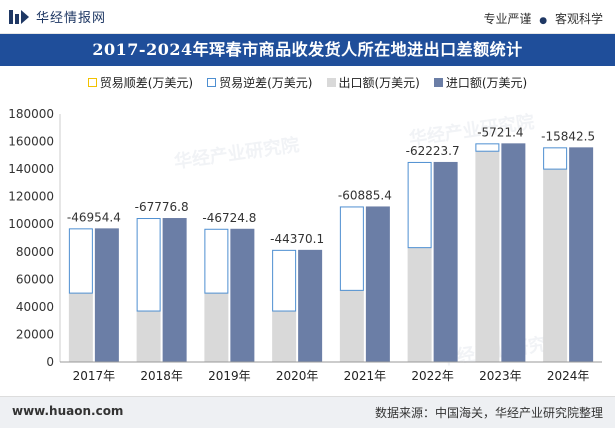 This screenshot has width=615, height=428. What do you see at coordinates (297, 239) in the screenshot?
I see `data-label: -44370.1` at bounding box center [297, 239].